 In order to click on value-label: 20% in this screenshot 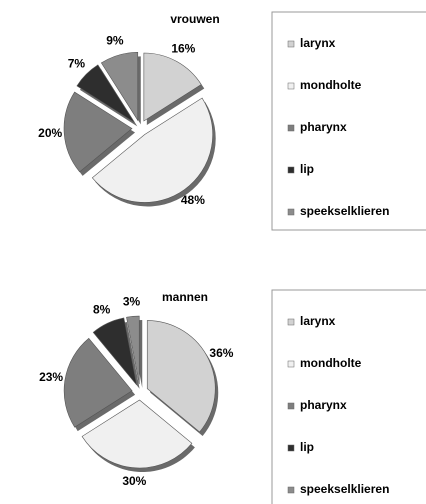, I will do `click(50, 133)`.